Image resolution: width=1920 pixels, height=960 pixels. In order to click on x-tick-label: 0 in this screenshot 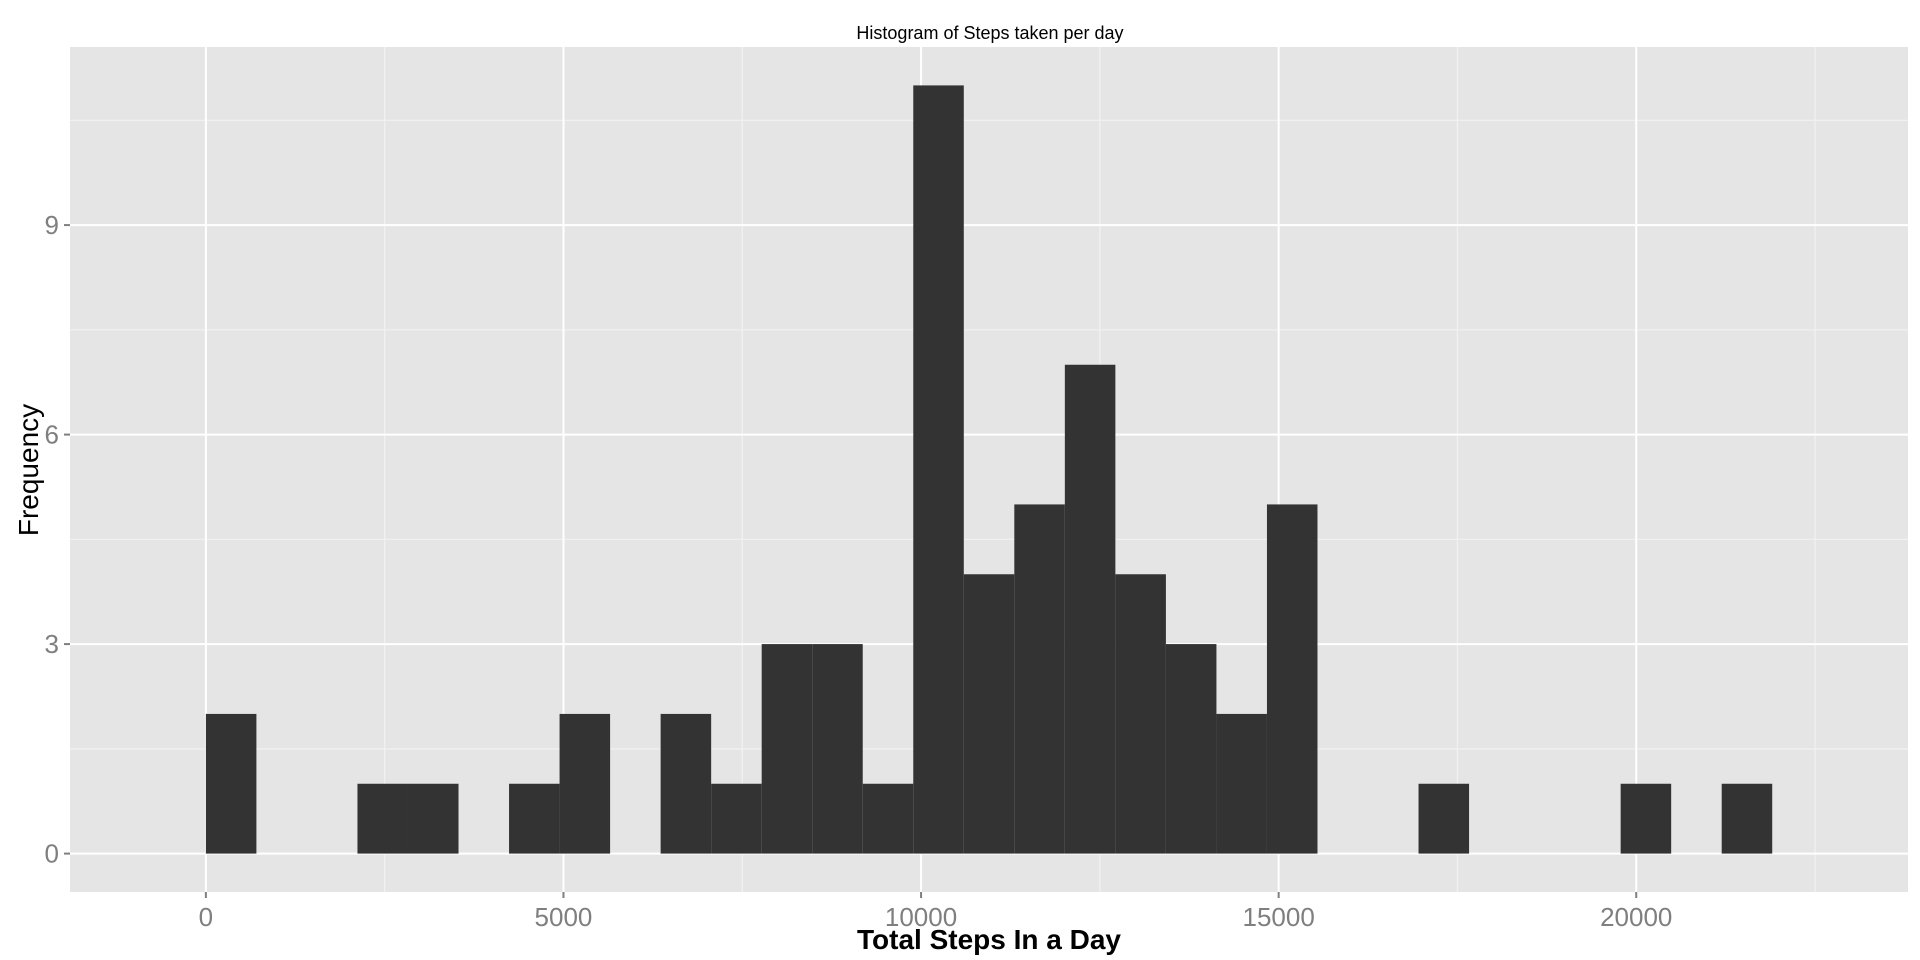, I will do `click(206, 917)`.